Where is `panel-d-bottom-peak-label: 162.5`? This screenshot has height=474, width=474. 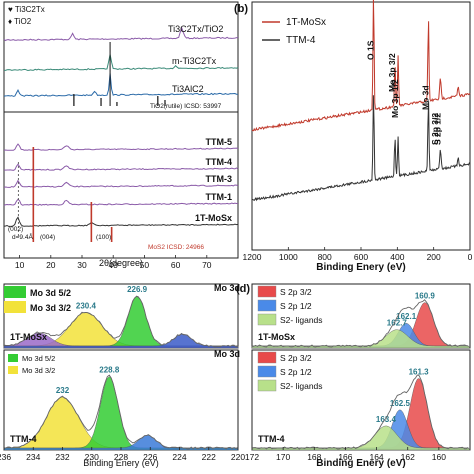
panel-d-bottom-peak-label: 162.5 is located at coordinates (400, 403).